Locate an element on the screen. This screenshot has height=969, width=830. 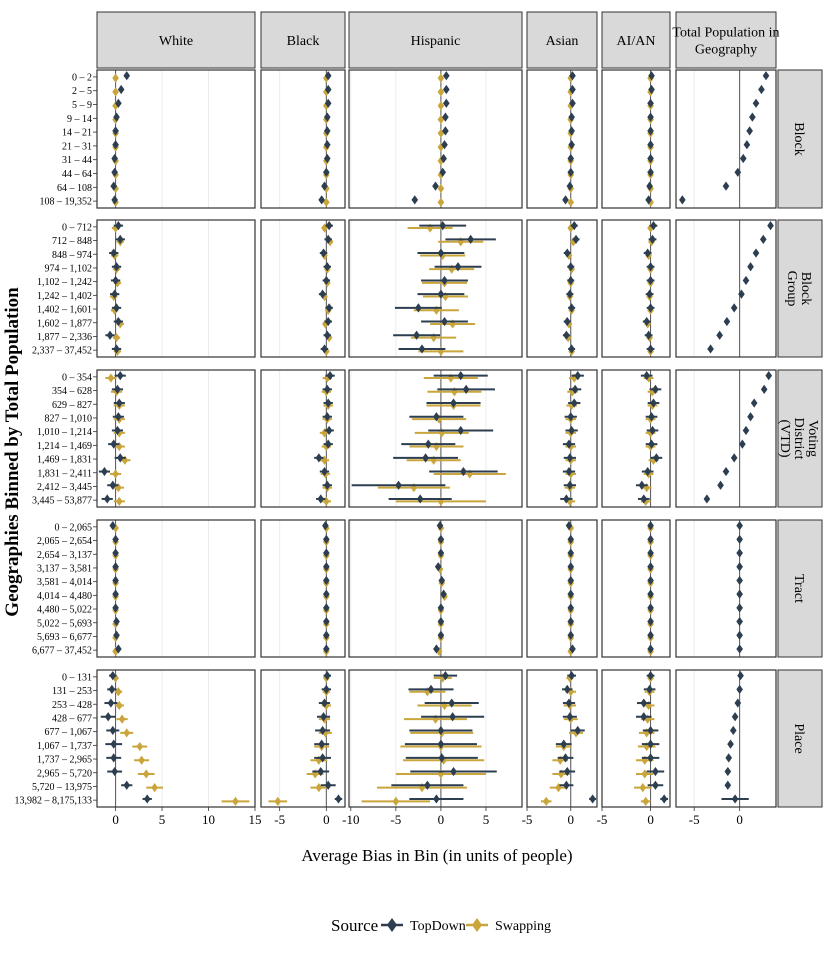
column-strip-label: Total Population in is located at coordinates (725, 33).